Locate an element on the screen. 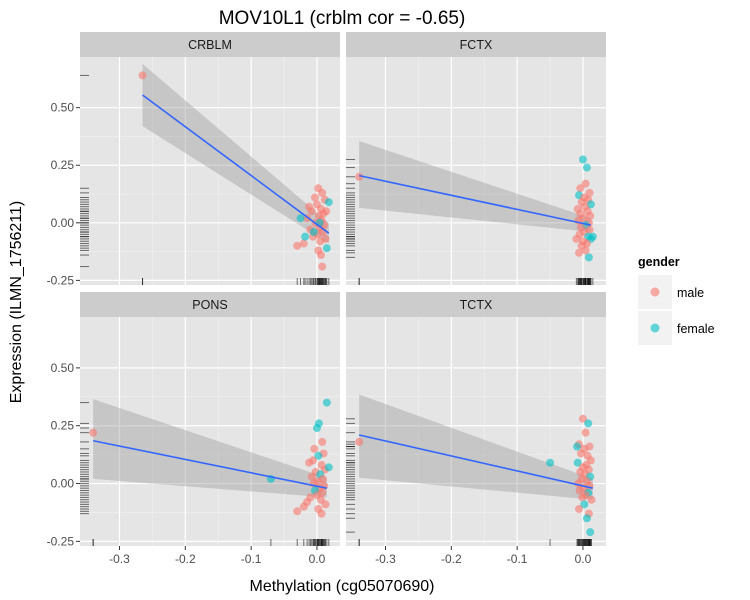  panel-tctx: TCTX is located at coordinates (476, 419).